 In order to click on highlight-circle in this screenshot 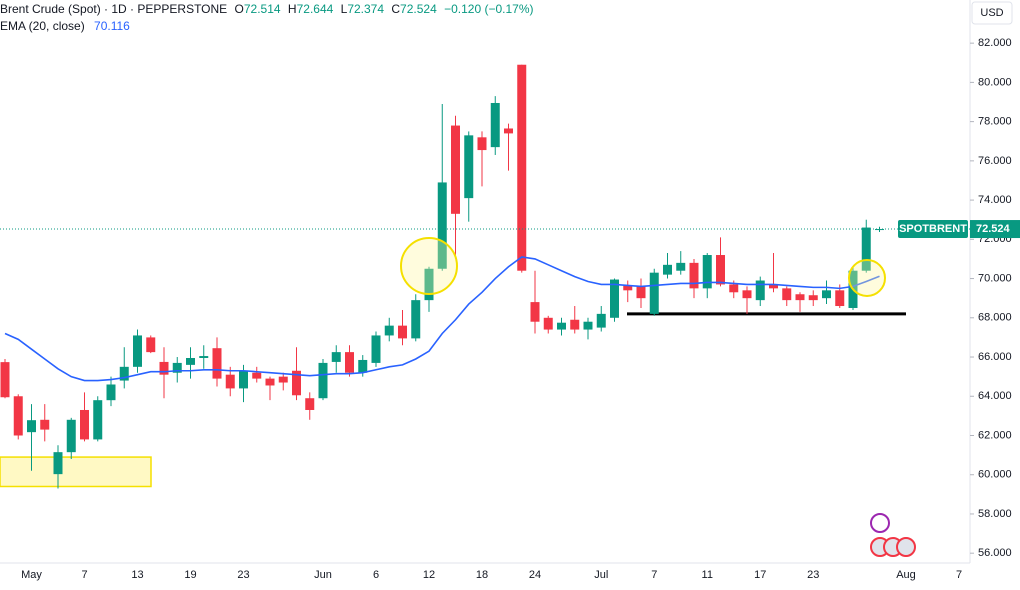, I will do `click(429, 266)`.